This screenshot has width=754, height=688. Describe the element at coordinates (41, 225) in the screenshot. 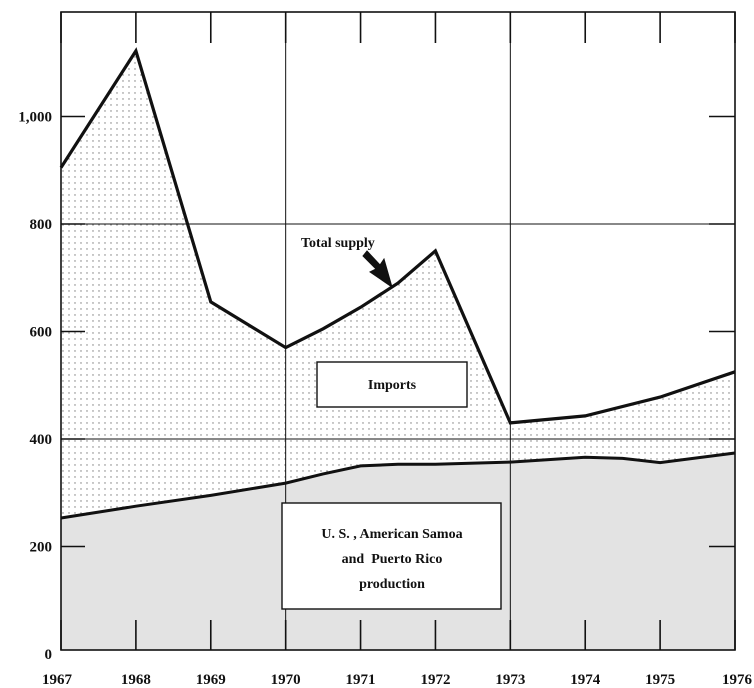

I see `y-tick-label-800: 800` at that location.